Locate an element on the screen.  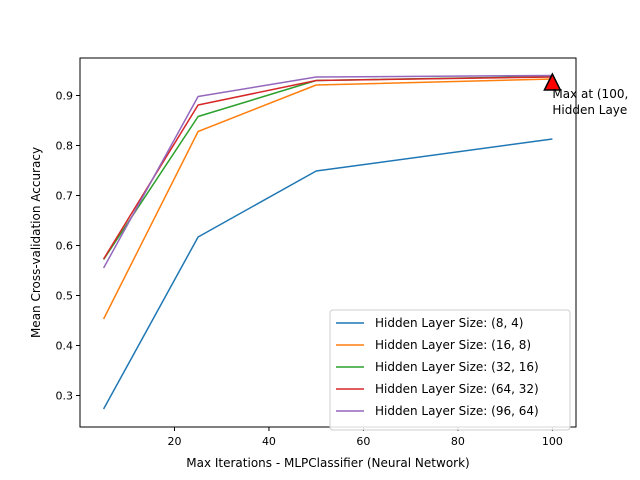
y-tick-label: 0.8 is located at coordinates (65, 146).